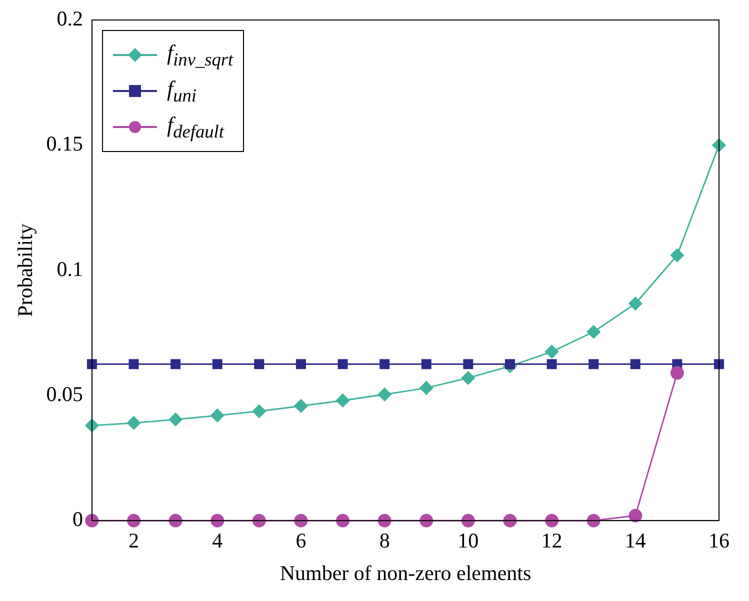 This screenshot has height=601, width=749. Describe the element at coordinates (406, 572) in the screenshot. I see `x-axis-title: Number of non-zero elements` at that location.